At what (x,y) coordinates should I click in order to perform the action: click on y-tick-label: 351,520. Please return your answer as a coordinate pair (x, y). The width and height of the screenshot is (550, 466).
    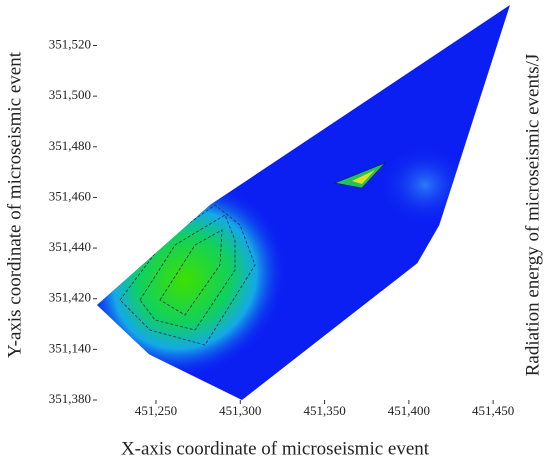
    Looking at the image, I should click on (70, 43).